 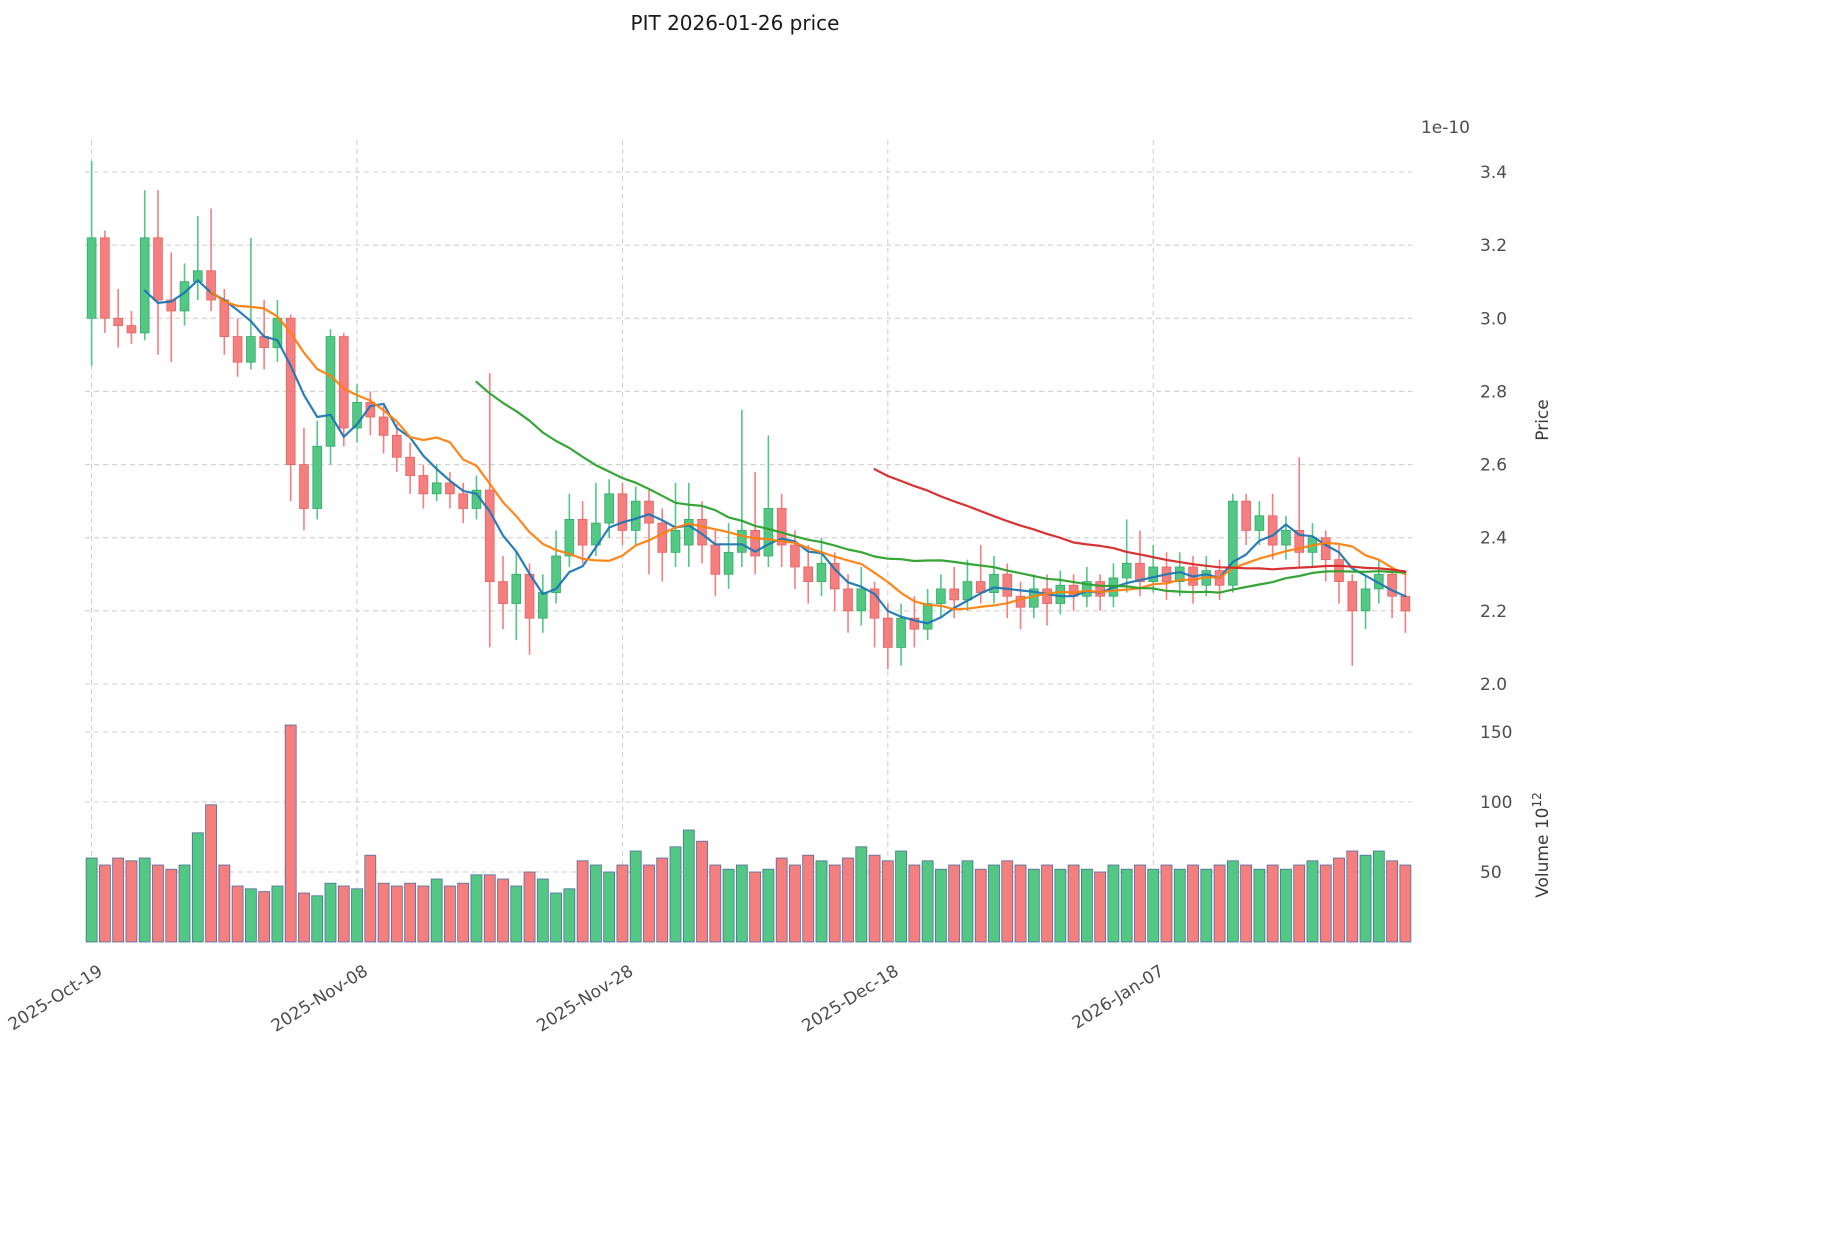 What do you see at coordinates (1493, 173) in the screenshot?
I see `price-tick-label: 3.4` at bounding box center [1493, 173].